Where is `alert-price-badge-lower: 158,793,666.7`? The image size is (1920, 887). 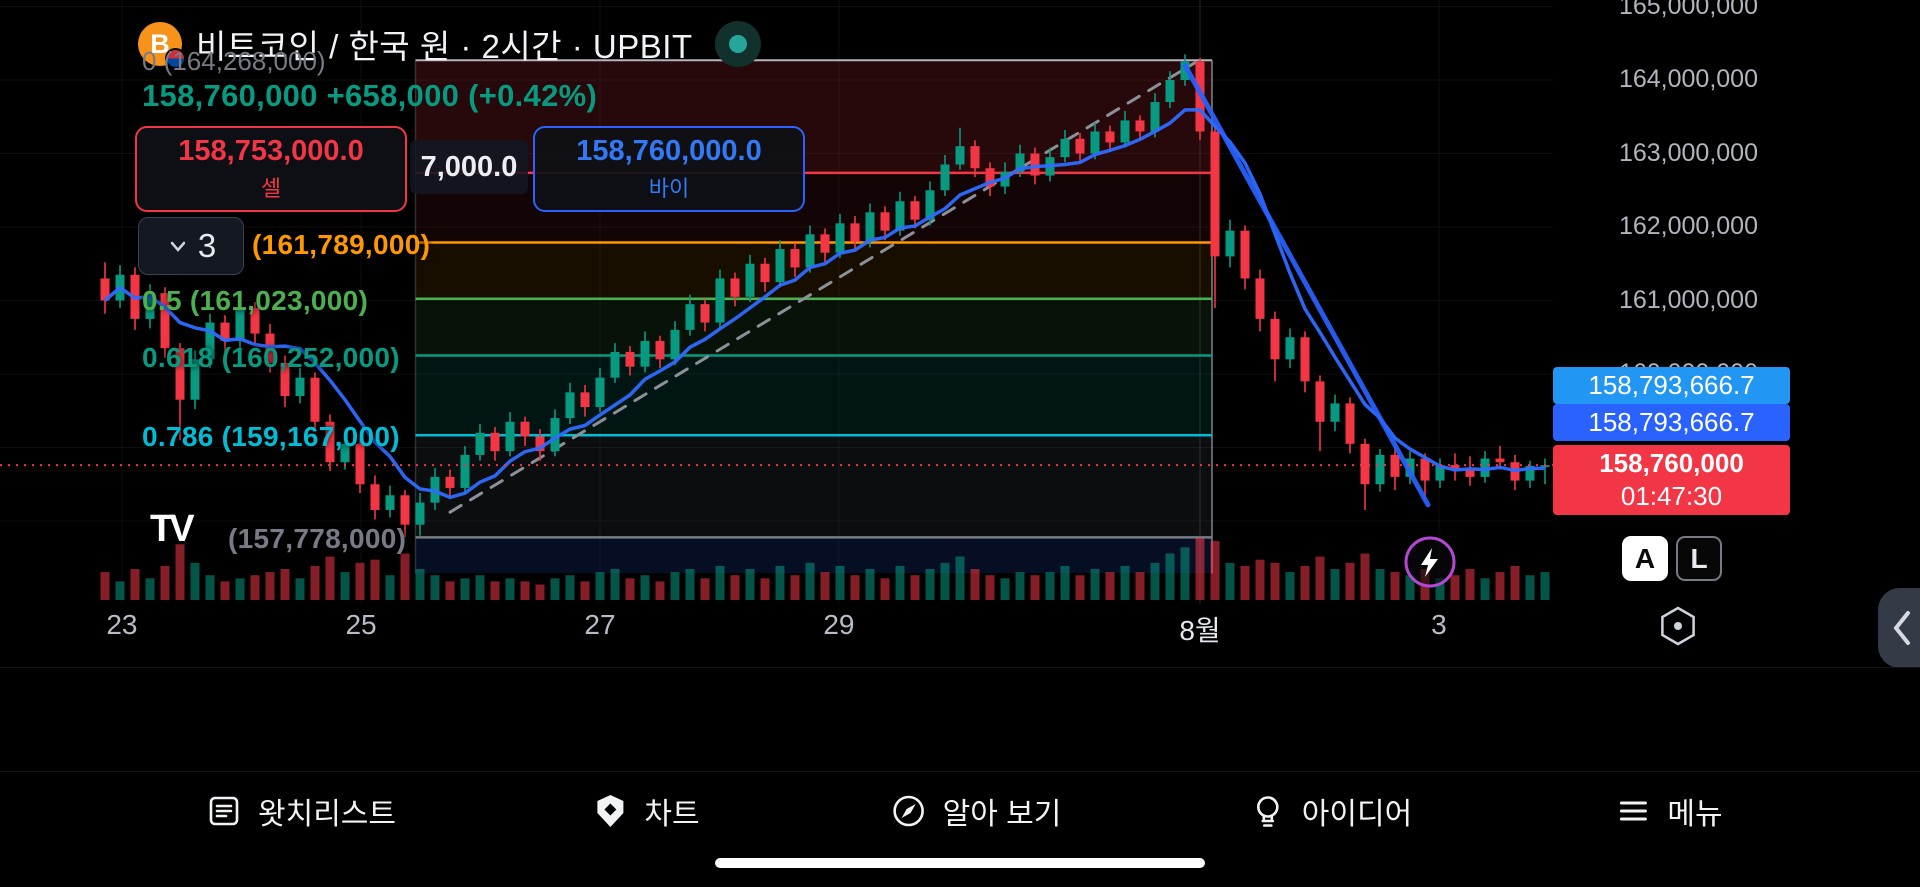 alert-price-badge-lower: 158,793,666.7 is located at coordinates (1671, 422).